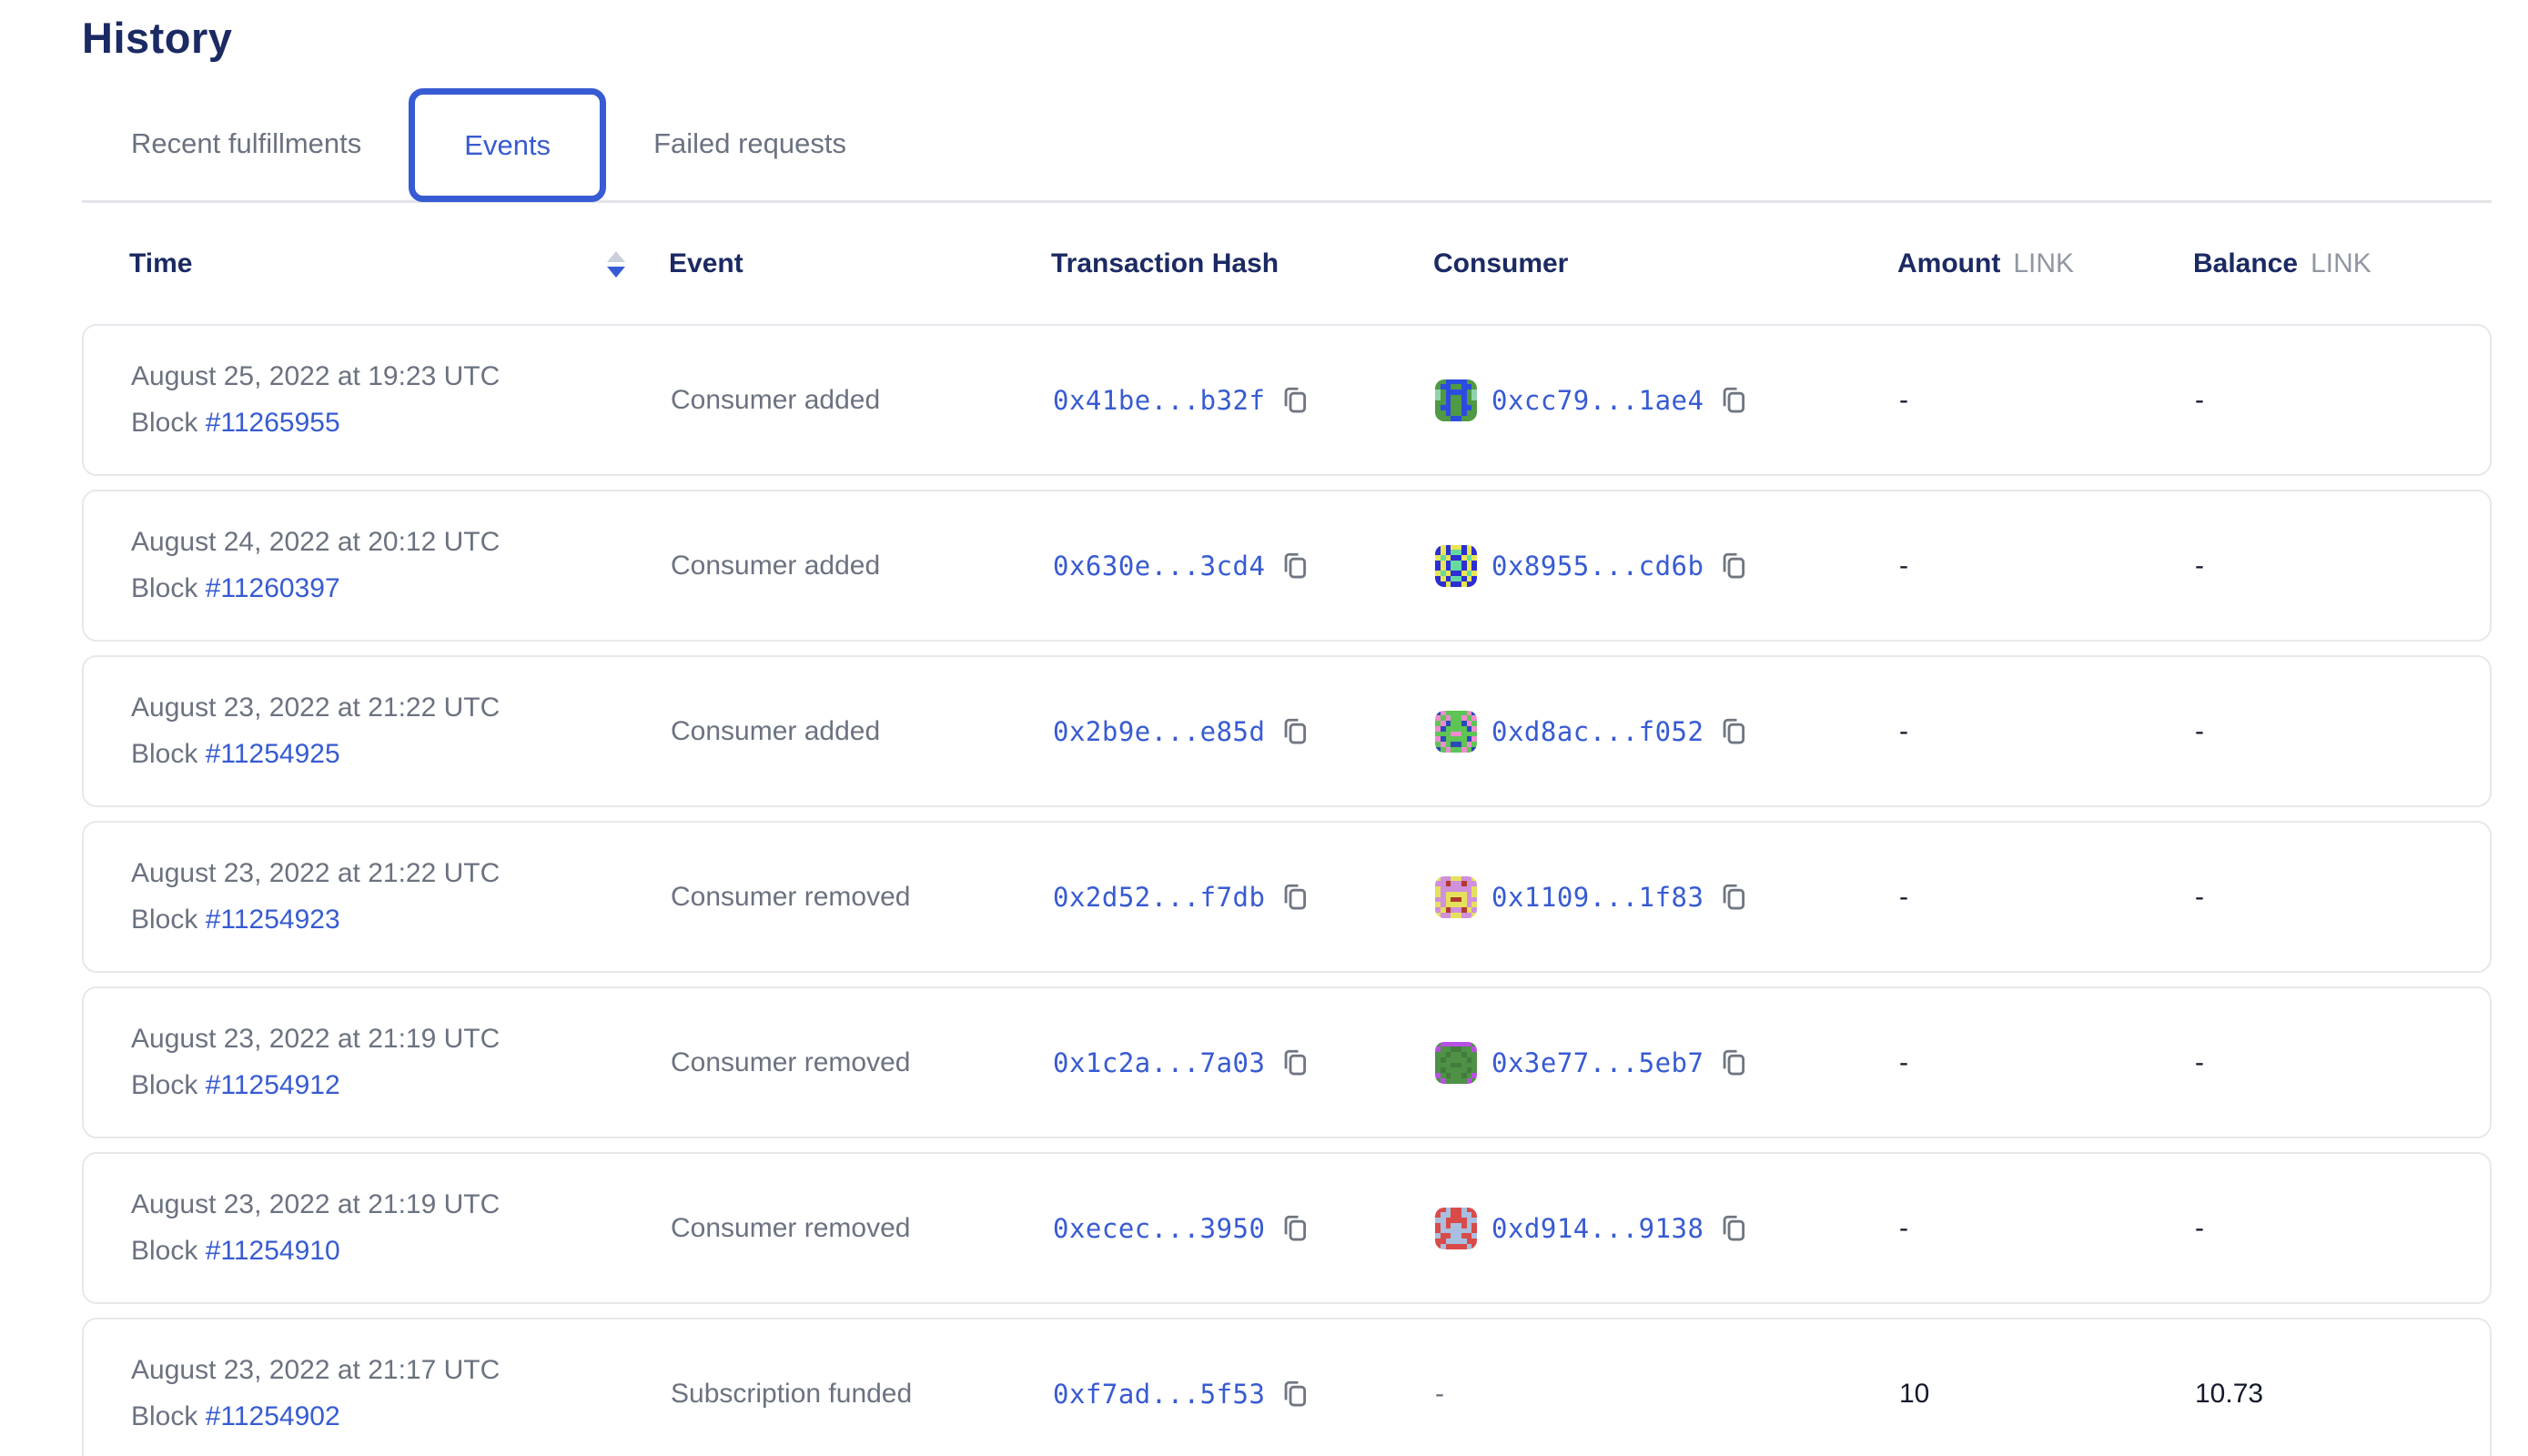  Describe the element at coordinates (1159, 565) in the screenshot. I see `tx-hash-link: 0x630e...3cd4` at that location.